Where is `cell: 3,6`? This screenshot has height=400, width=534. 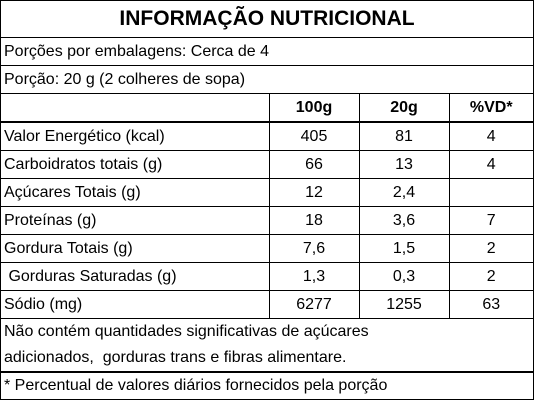
cell: 3,6 is located at coordinates (404, 220).